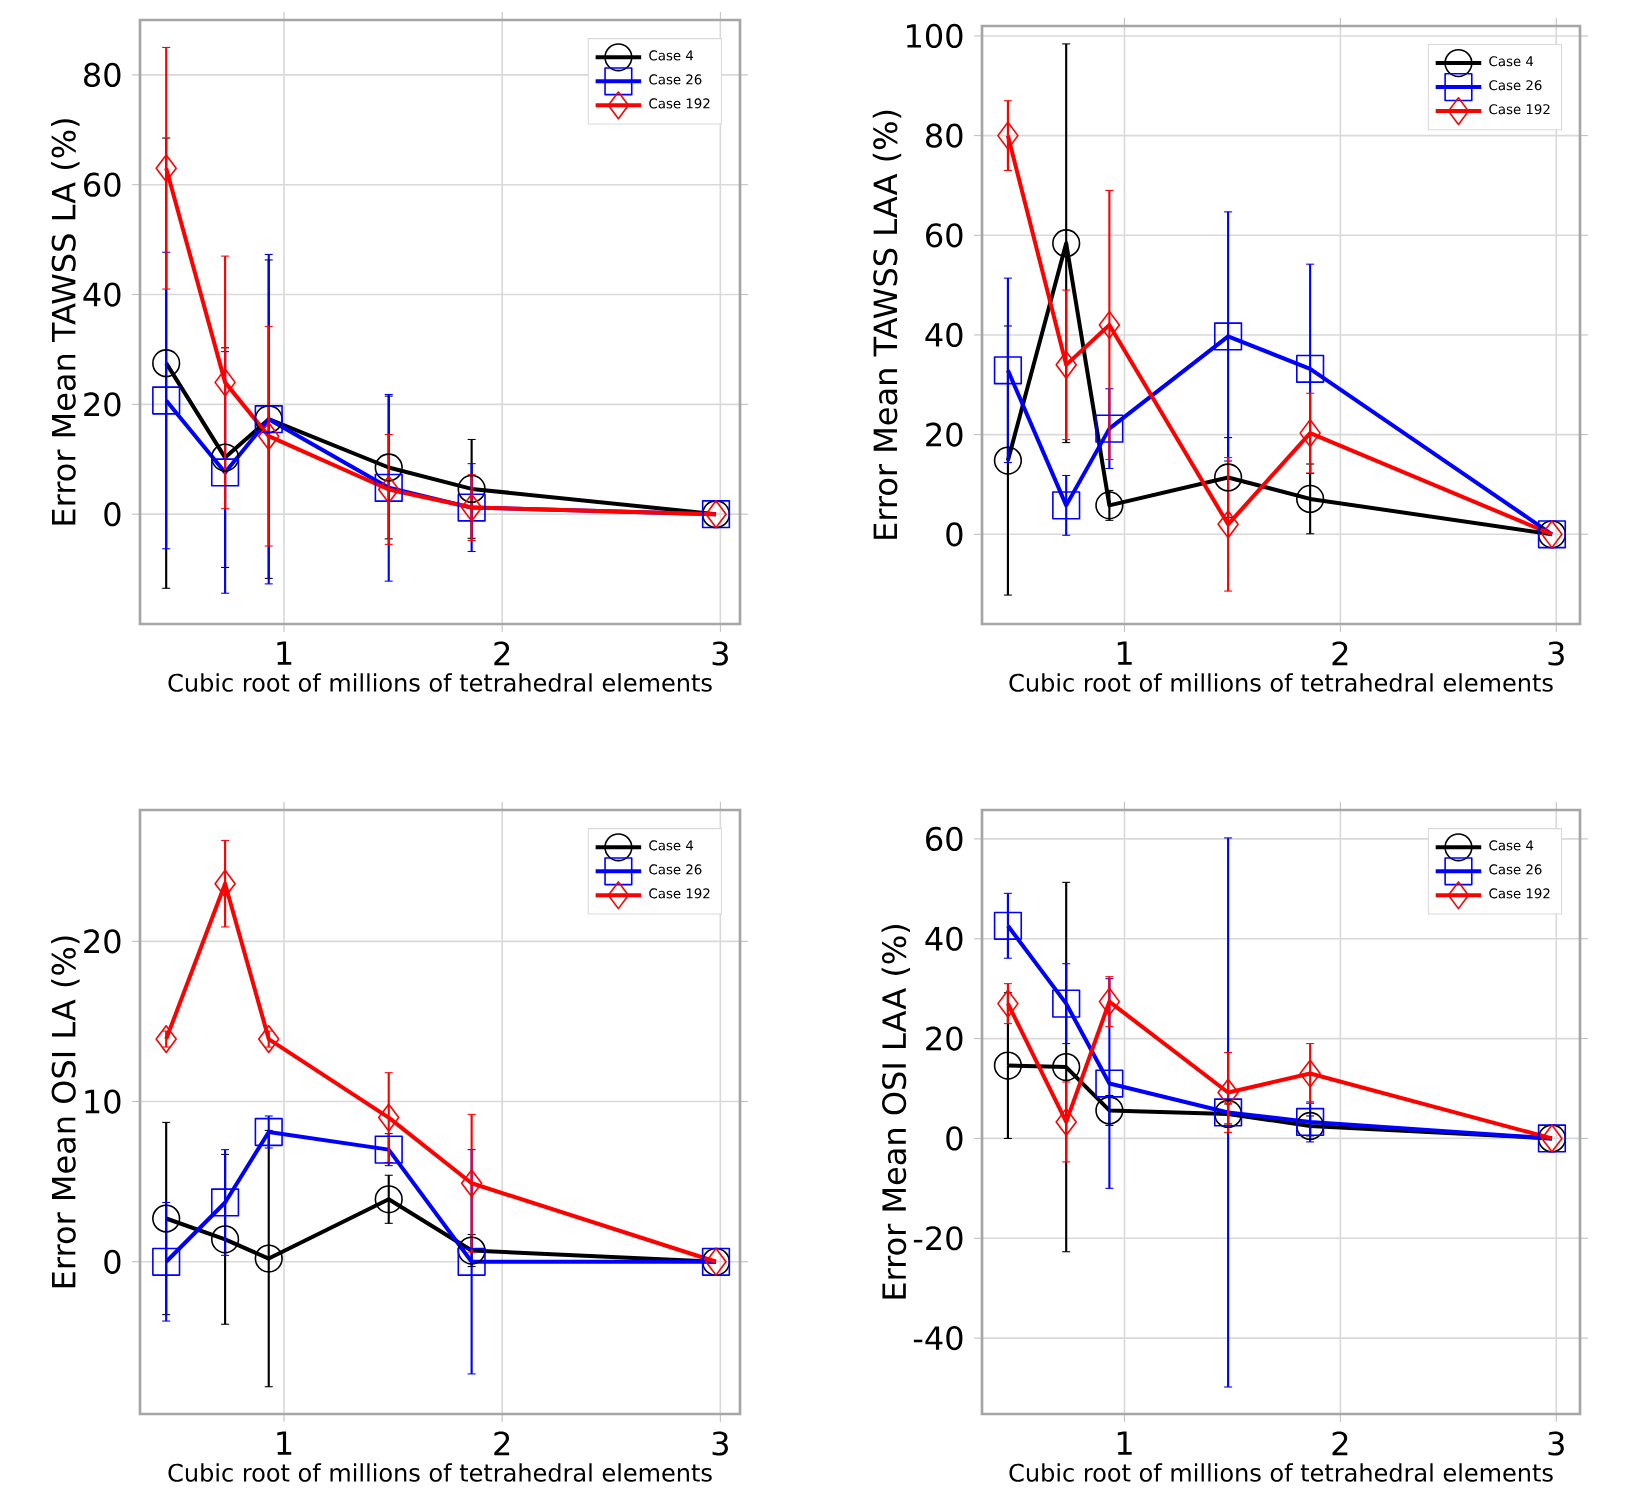 This screenshot has height=1512, width=1638. I want to click on y-tick-label: 10, so click(103, 1101).